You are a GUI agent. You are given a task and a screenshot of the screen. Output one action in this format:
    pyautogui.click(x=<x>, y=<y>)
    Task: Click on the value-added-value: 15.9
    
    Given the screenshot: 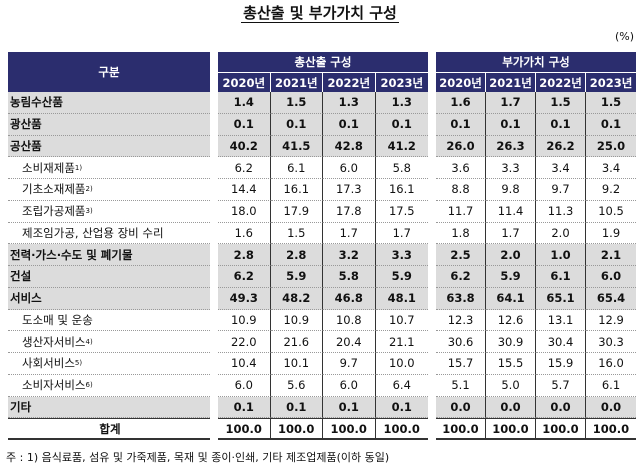 What is the action you would take?
    pyautogui.click(x=561, y=364)
    